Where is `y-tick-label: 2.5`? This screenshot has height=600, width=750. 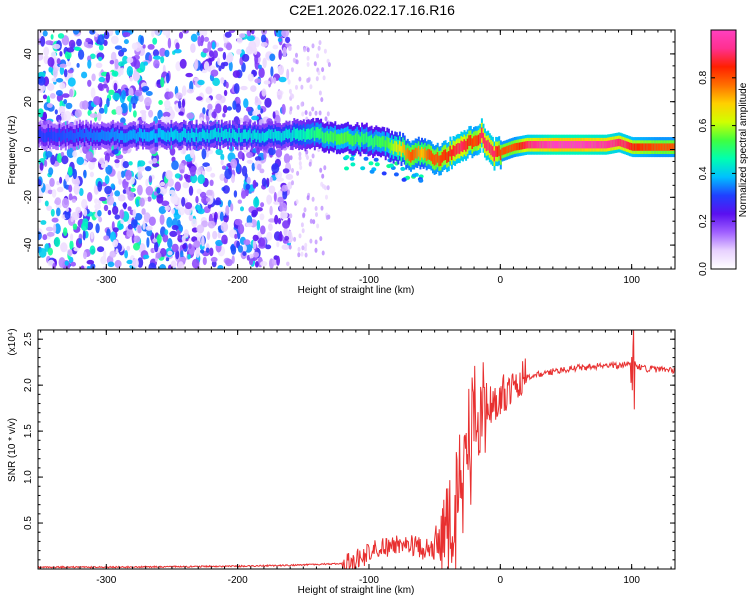
y-tick-label: 2.5 is located at coordinates (28, 339).